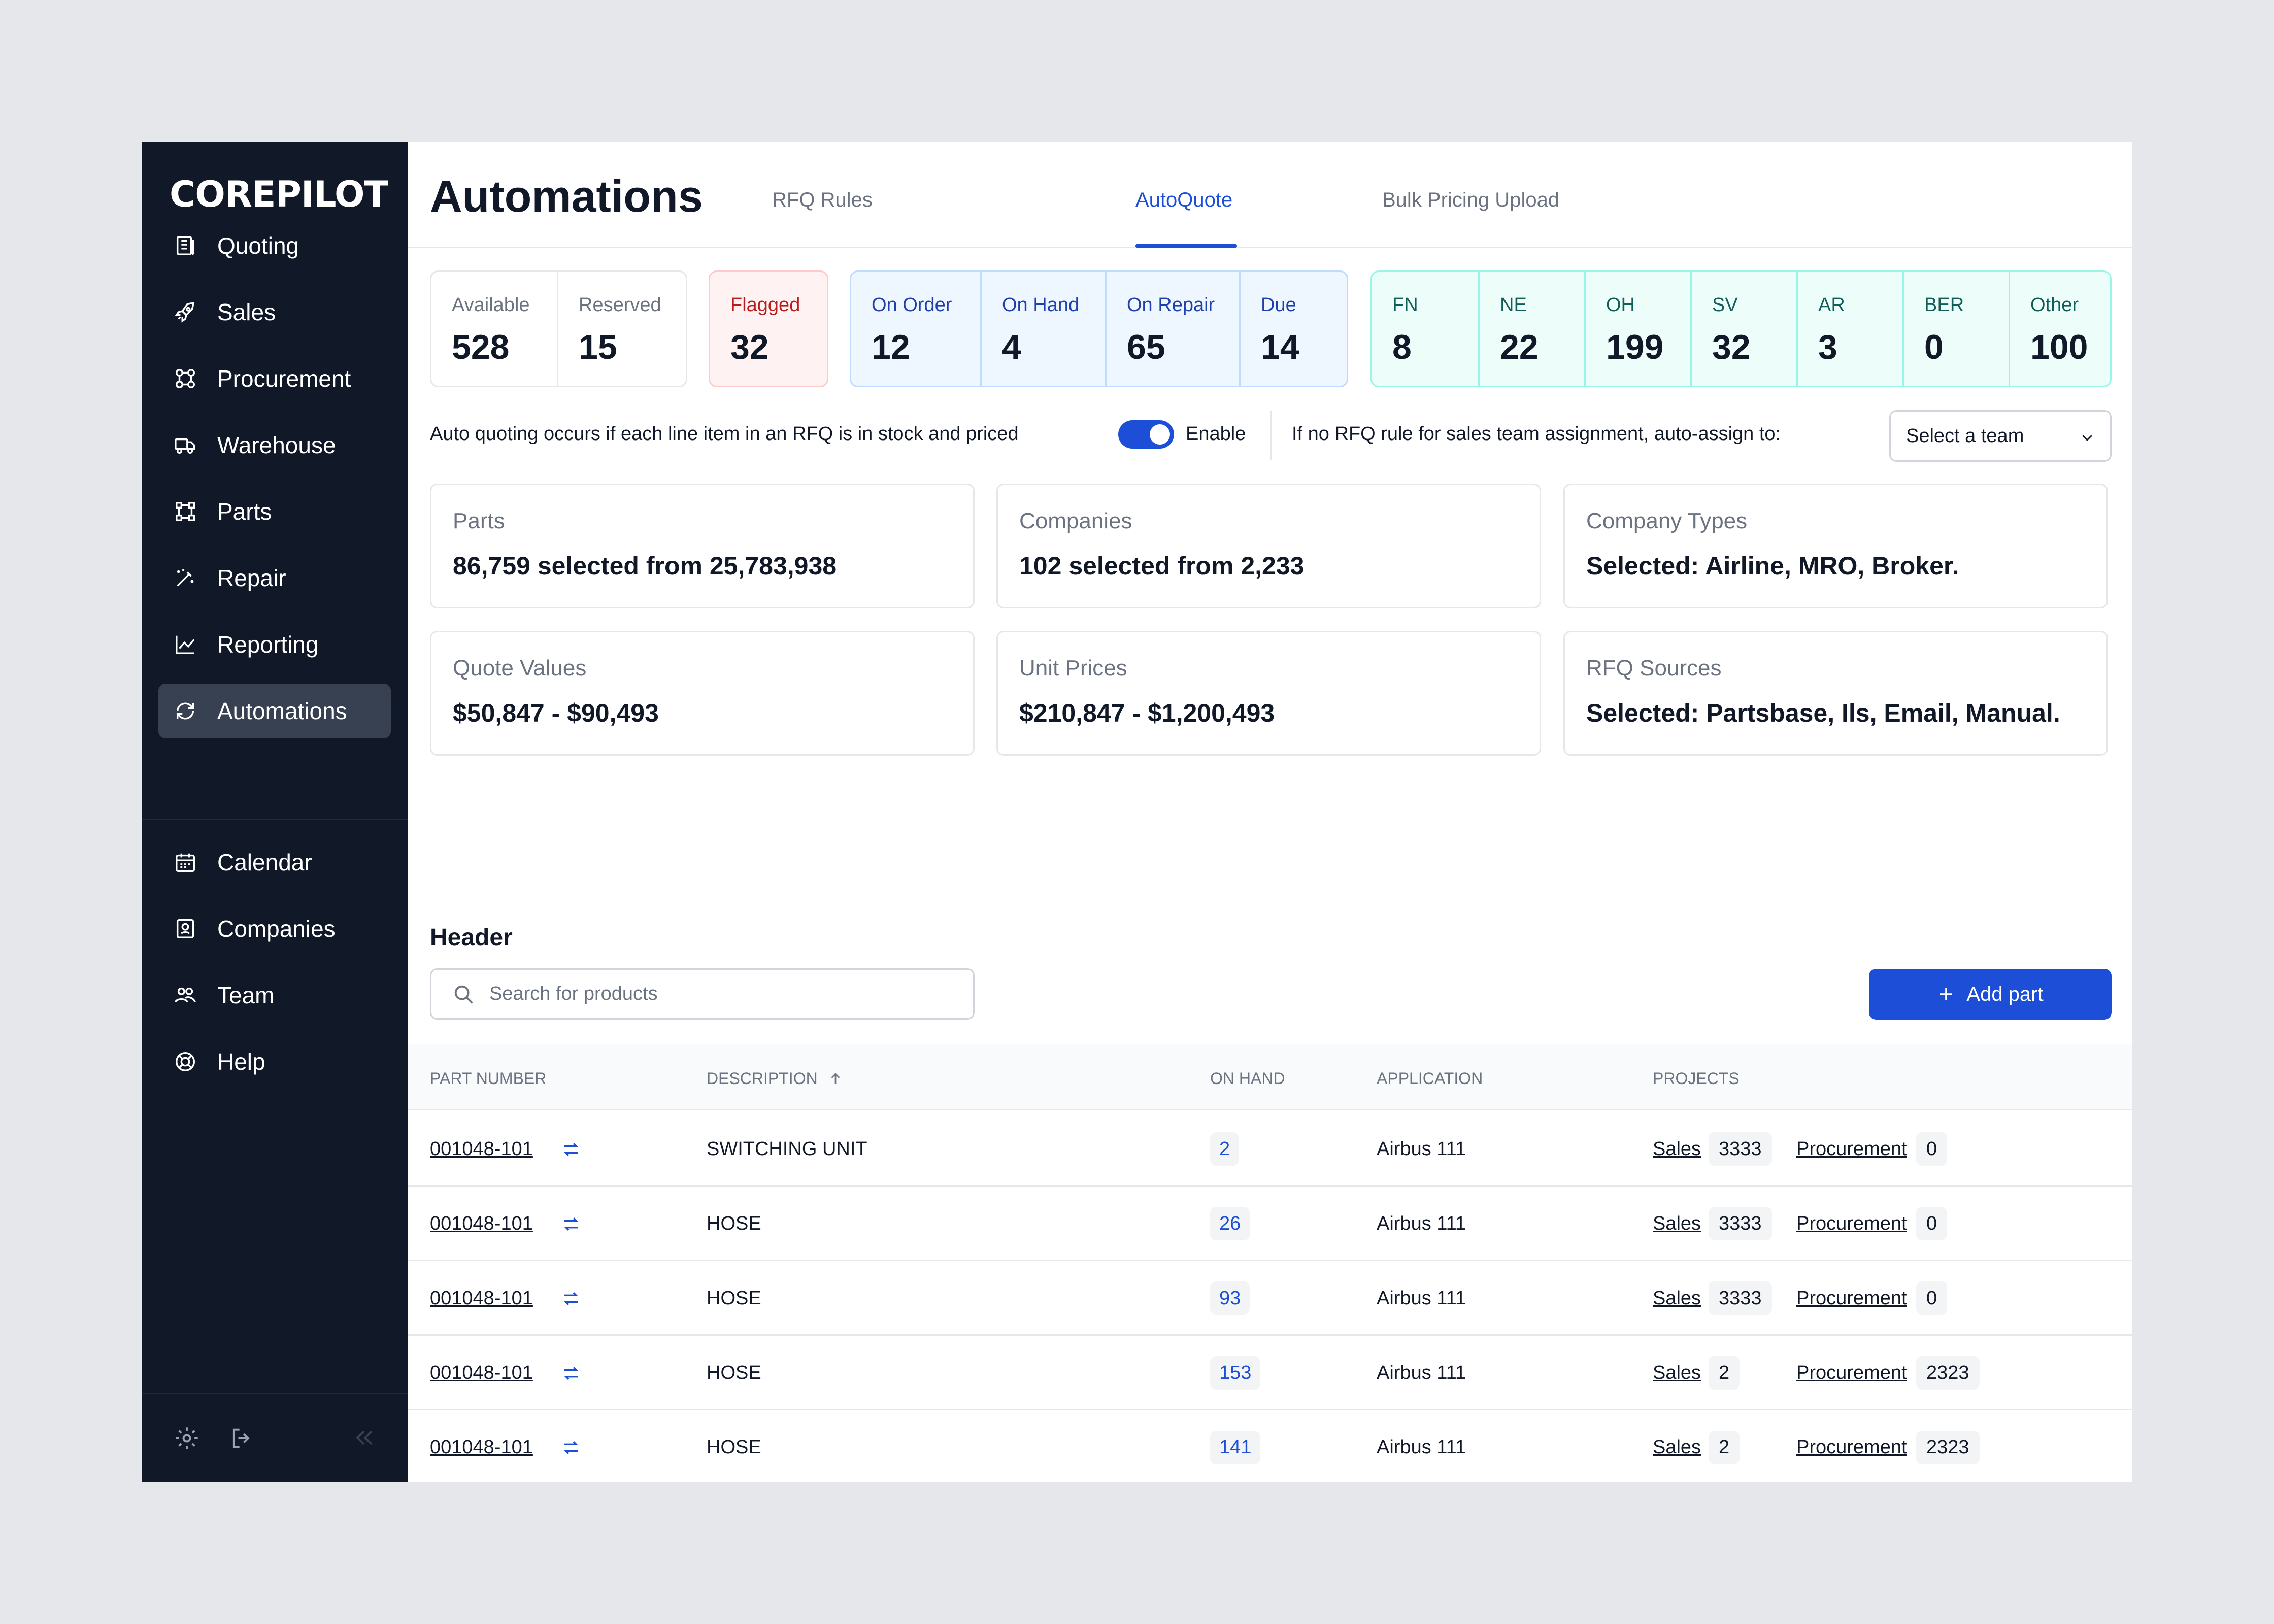  What do you see at coordinates (1724, 1447) in the screenshot?
I see `project-sales-count: 2` at bounding box center [1724, 1447].